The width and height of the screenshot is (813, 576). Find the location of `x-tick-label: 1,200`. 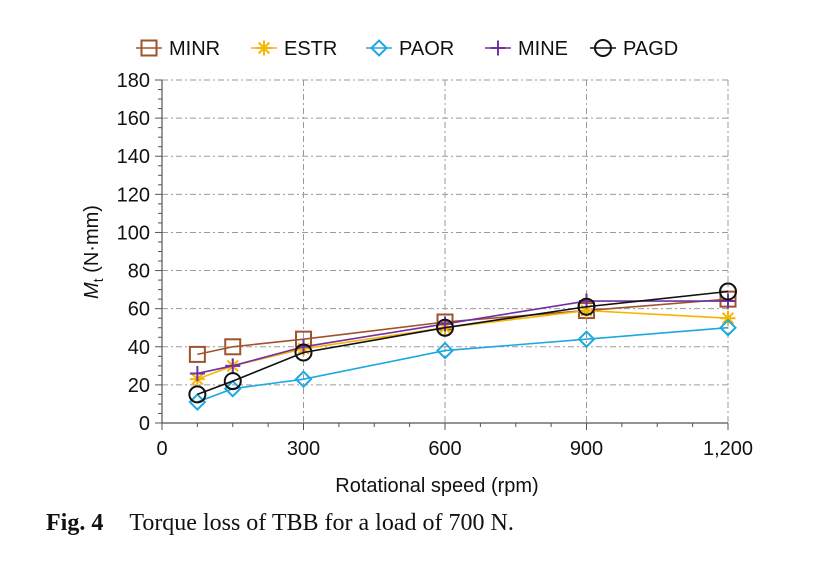

x-tick-label: 1,200 is located at coordinates (728, 449).